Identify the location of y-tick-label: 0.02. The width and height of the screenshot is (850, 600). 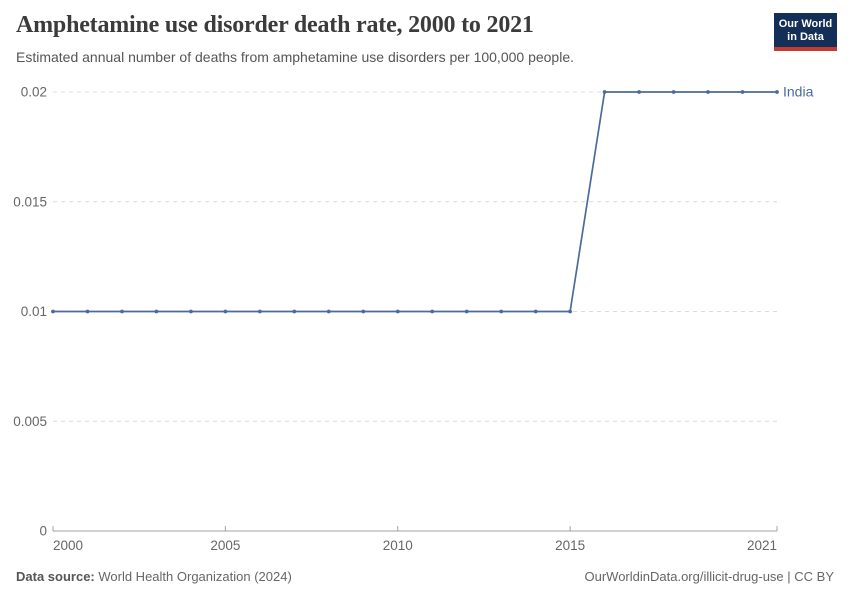
(34, 92).